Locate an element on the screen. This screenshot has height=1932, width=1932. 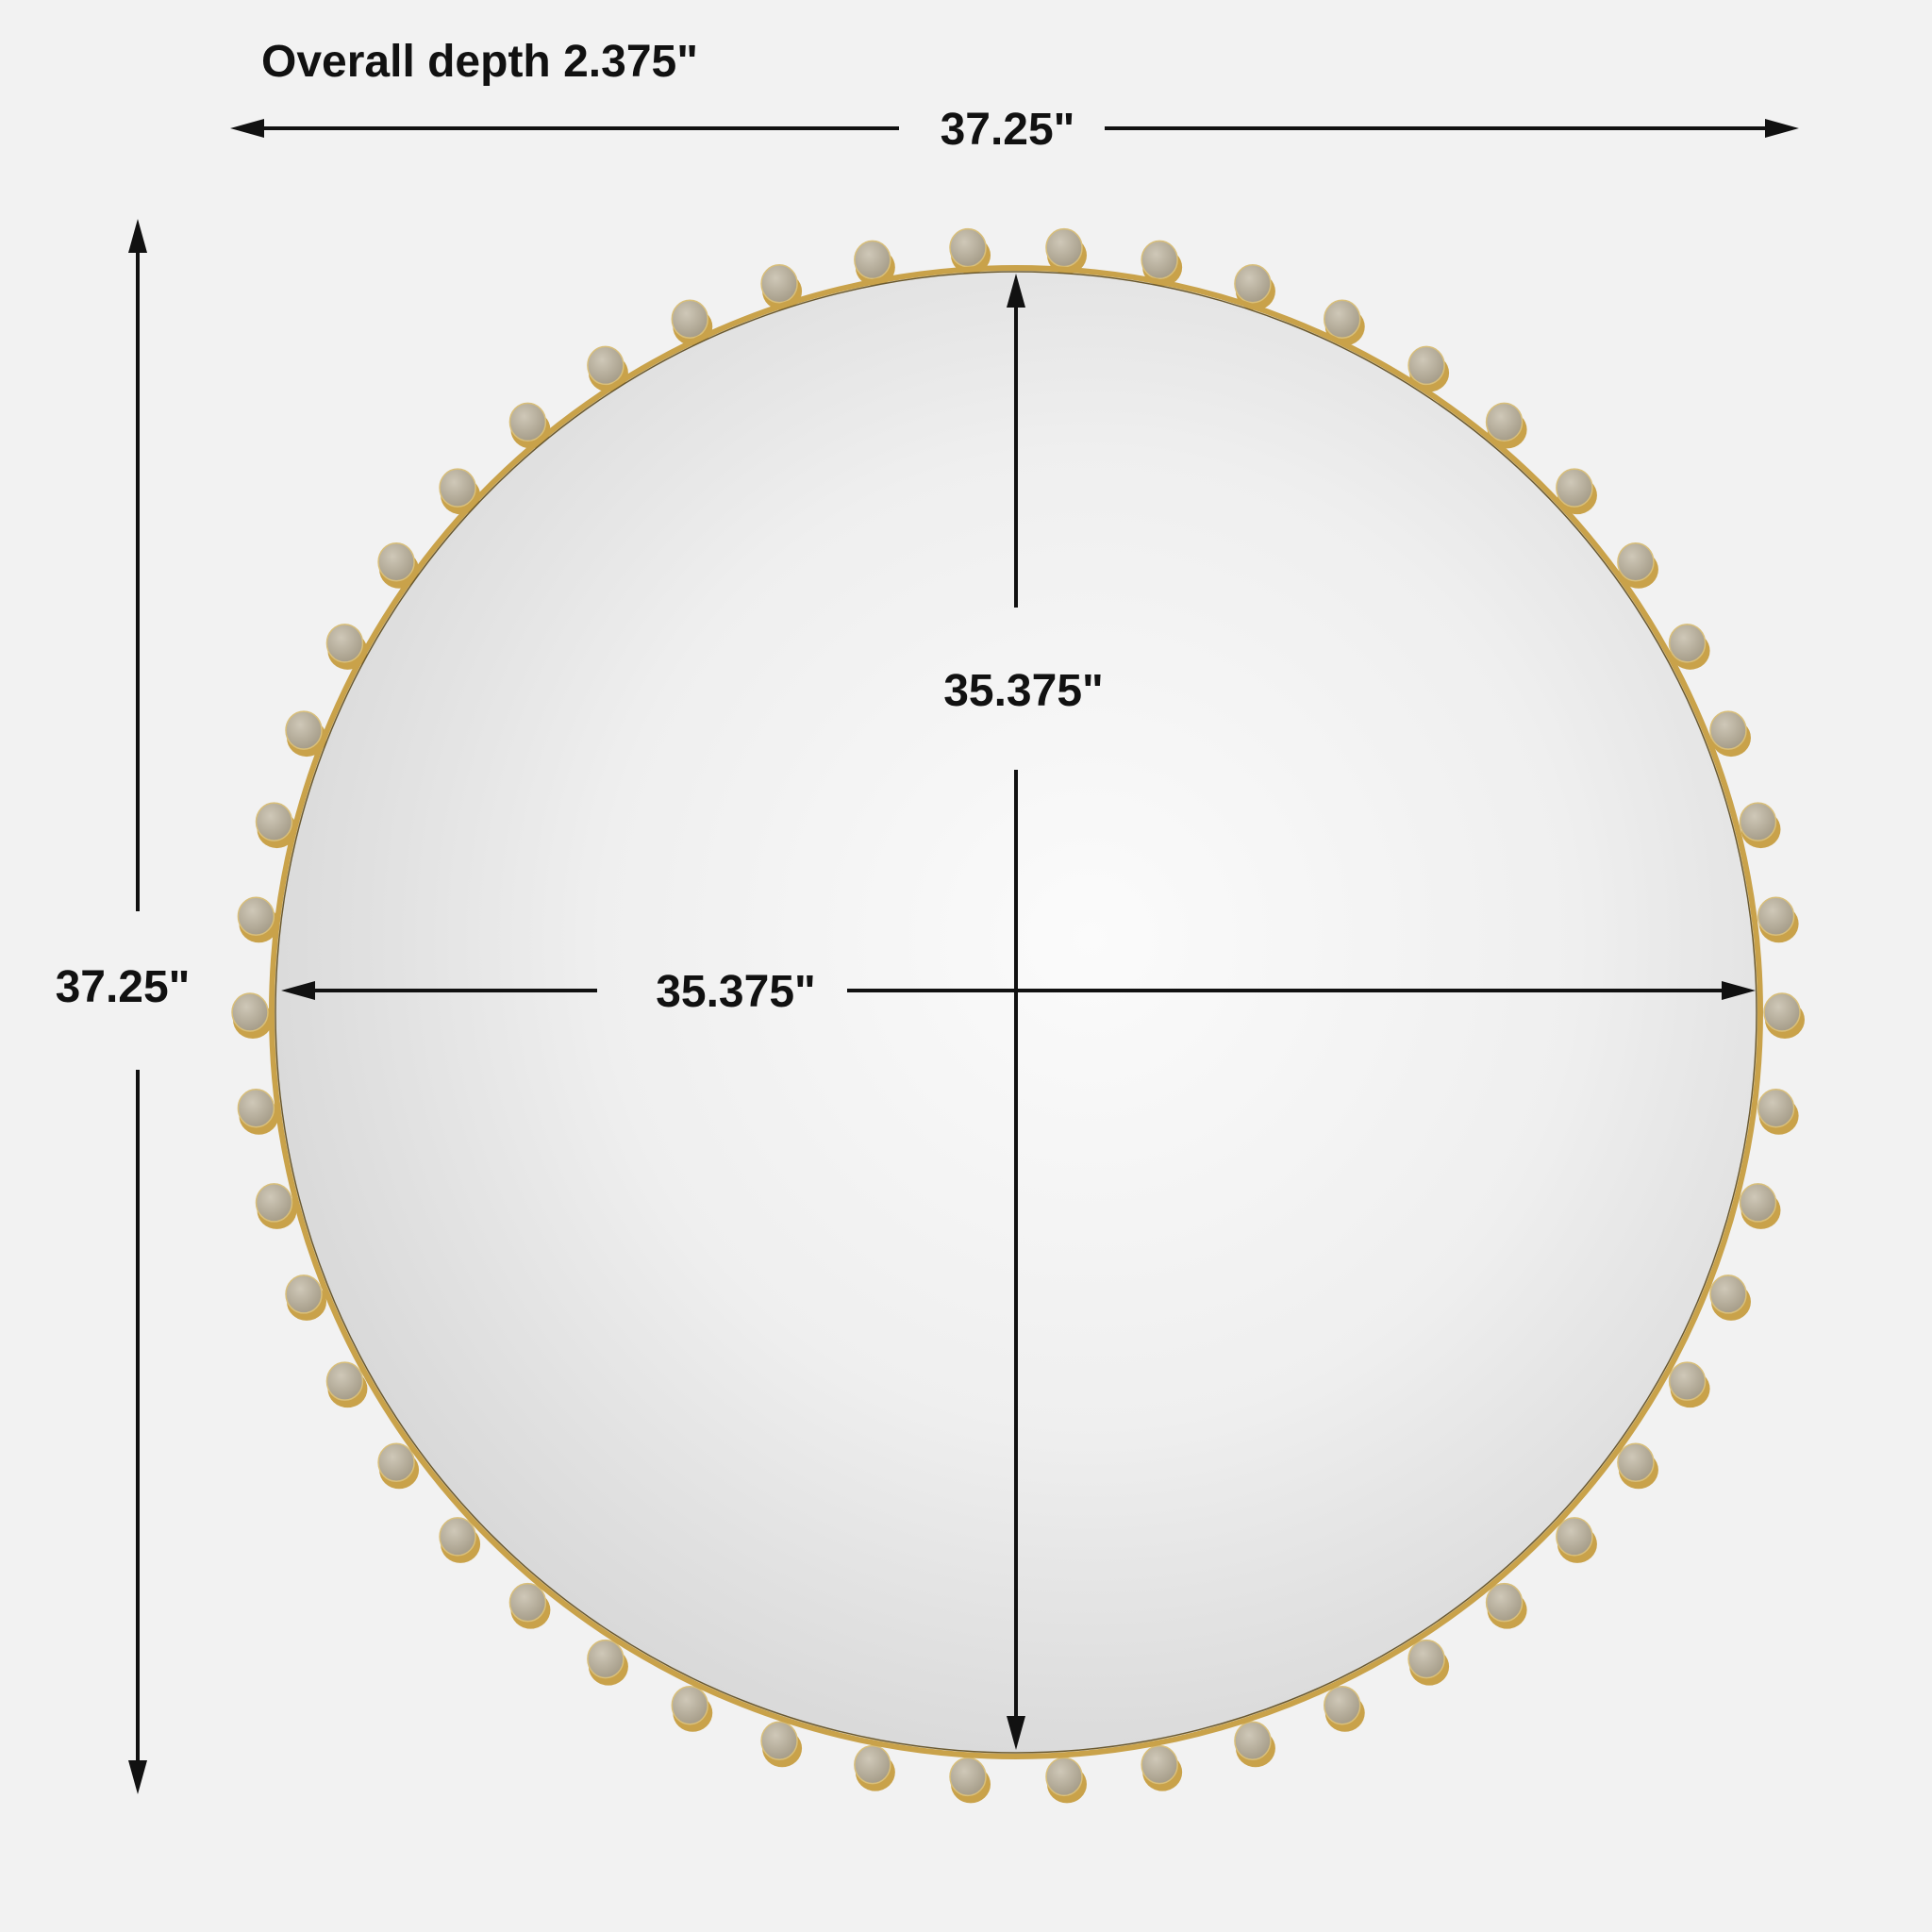
overall-depth-label: Overall depth 2.375" is located at coordinates (480, 62).